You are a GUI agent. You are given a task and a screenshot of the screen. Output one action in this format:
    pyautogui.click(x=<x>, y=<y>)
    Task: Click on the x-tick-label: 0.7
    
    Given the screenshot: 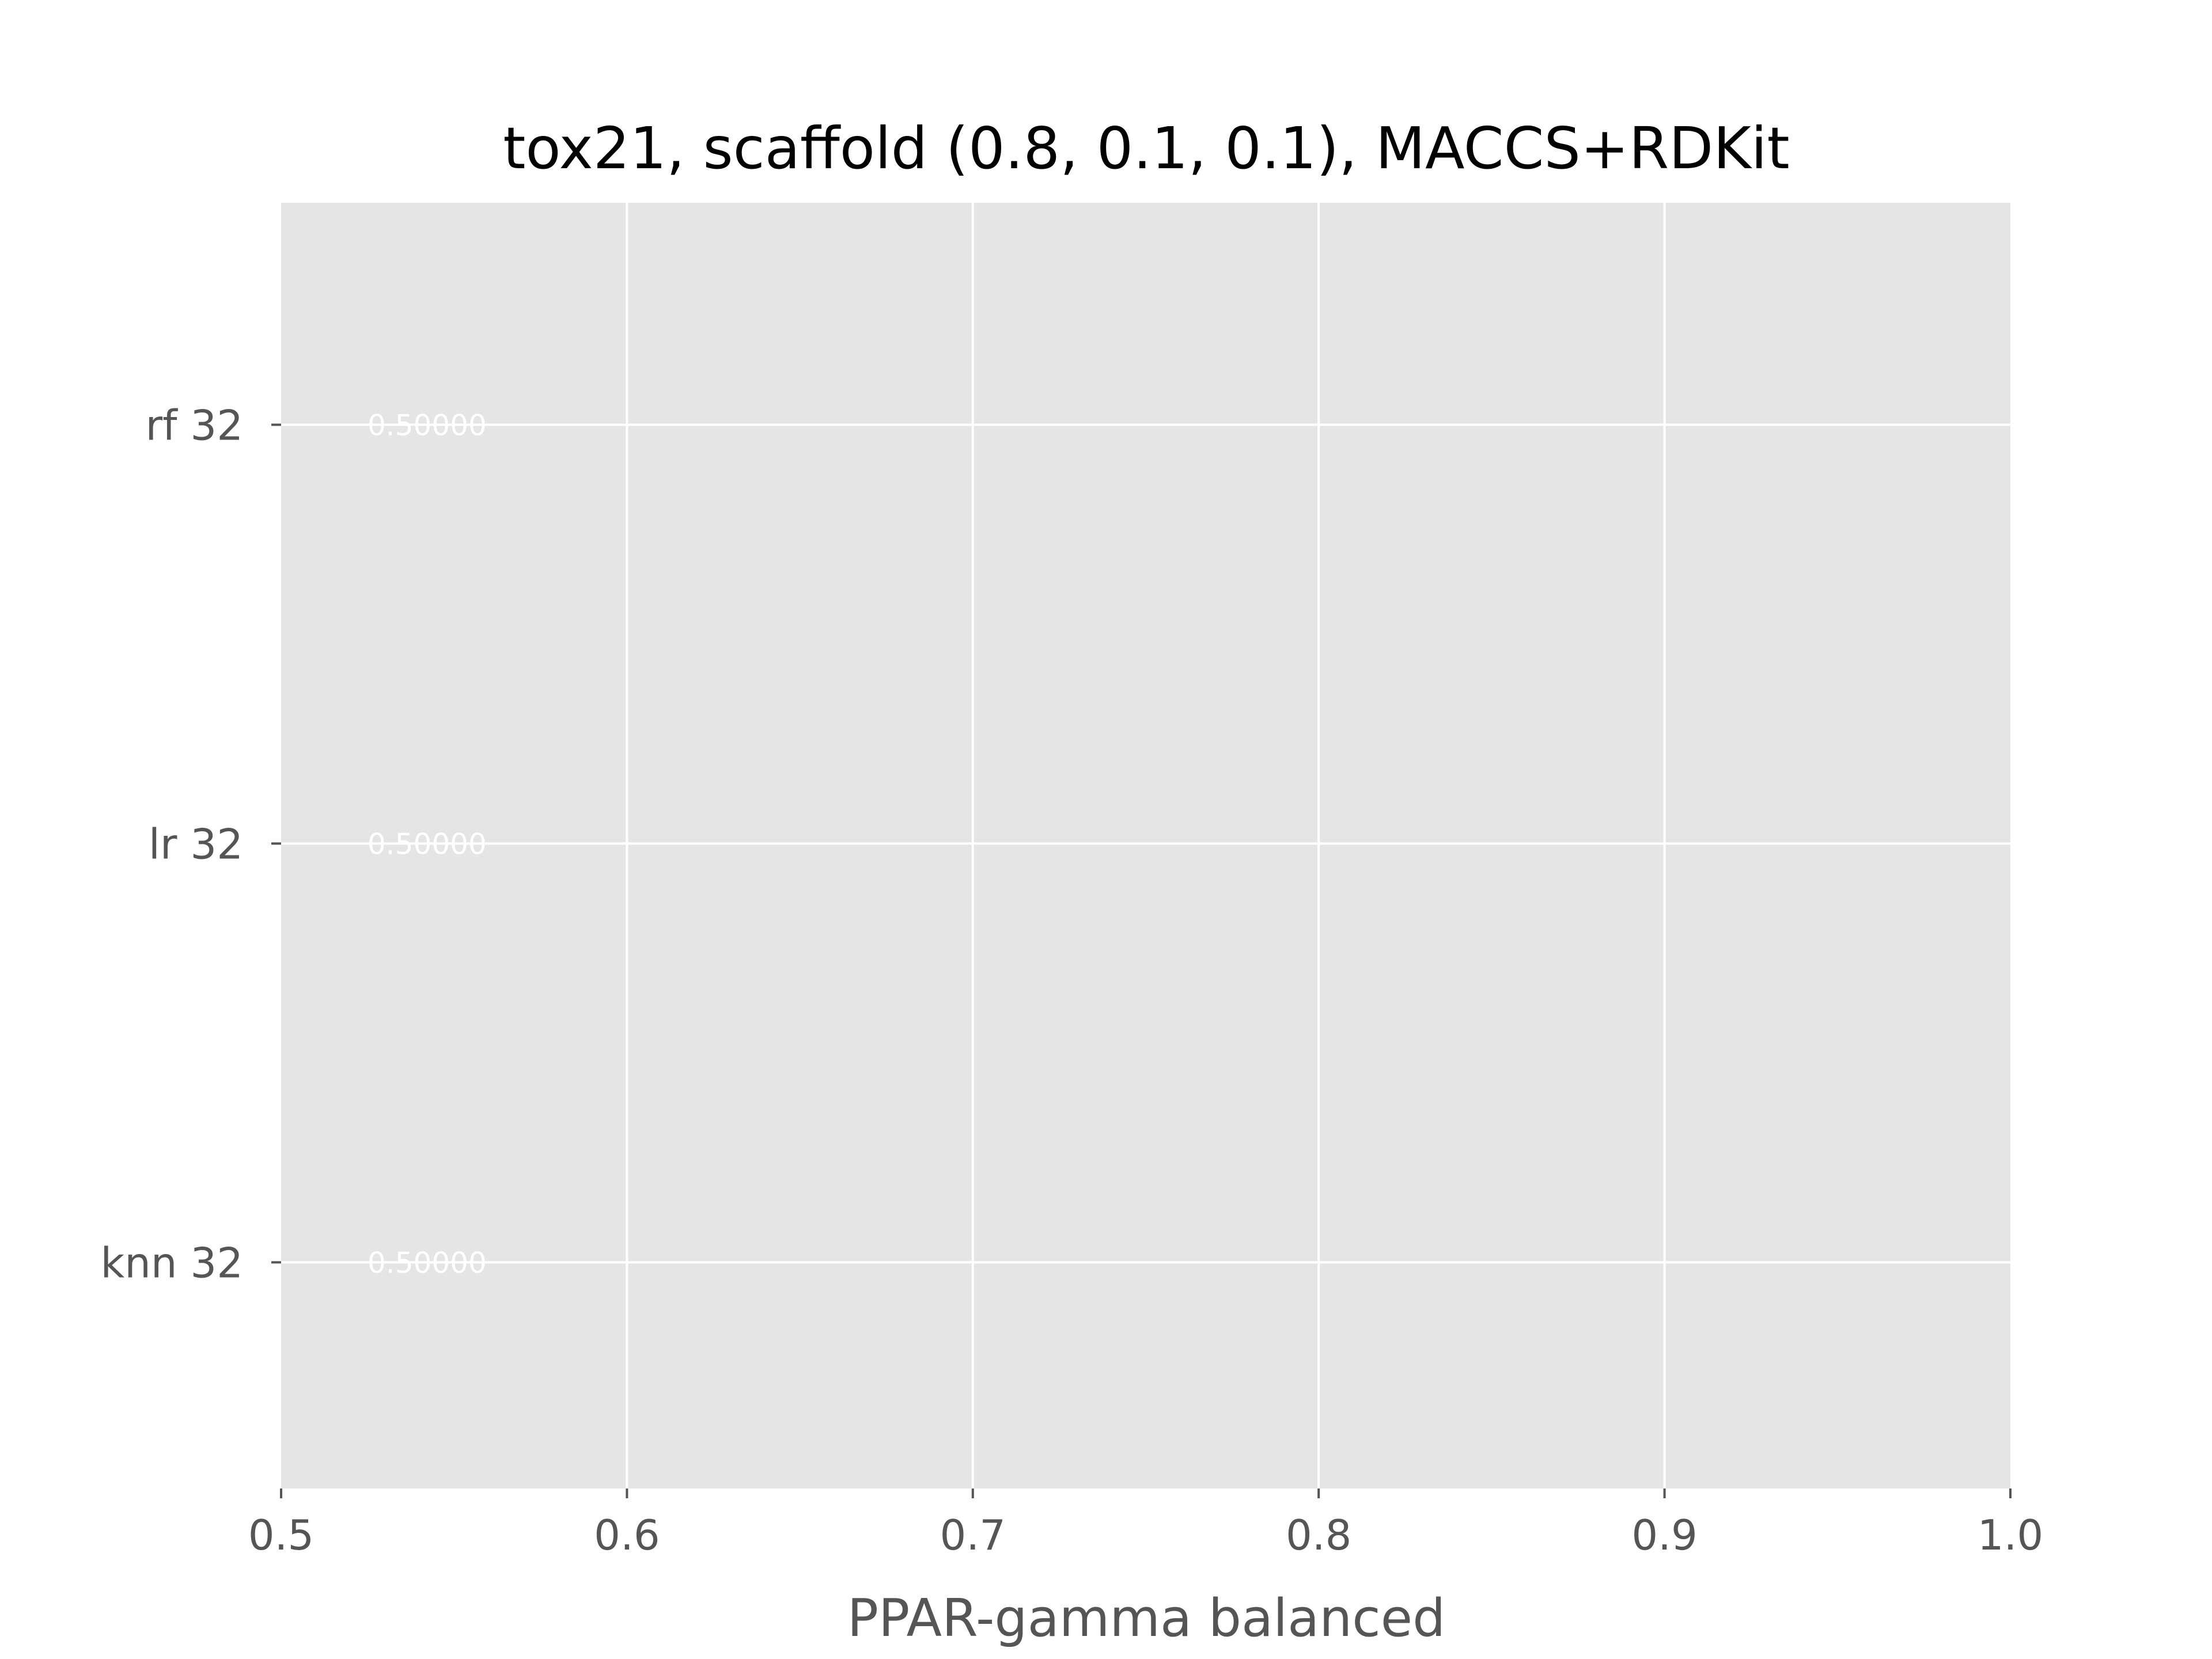 What is the action you would take?
    pyautogui.click(x=973, y=1535)
    